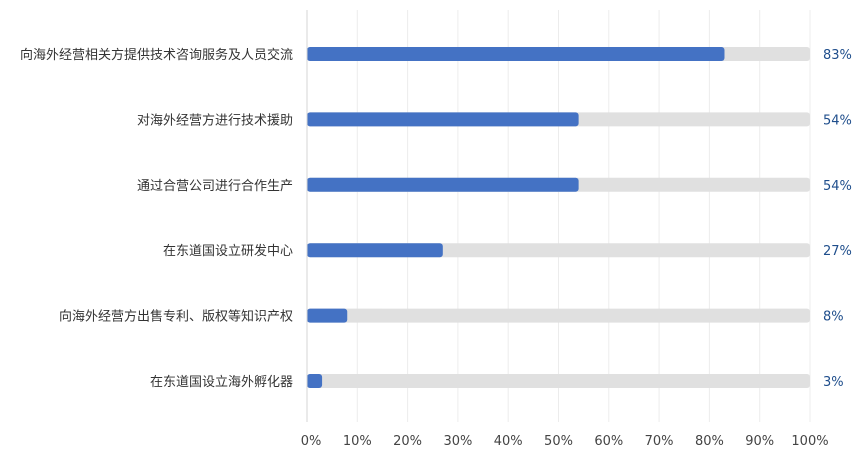 The width and height of the screenshot is (862, 460). I want to click on x-tick-label-9: 90%, so click(759, 441).